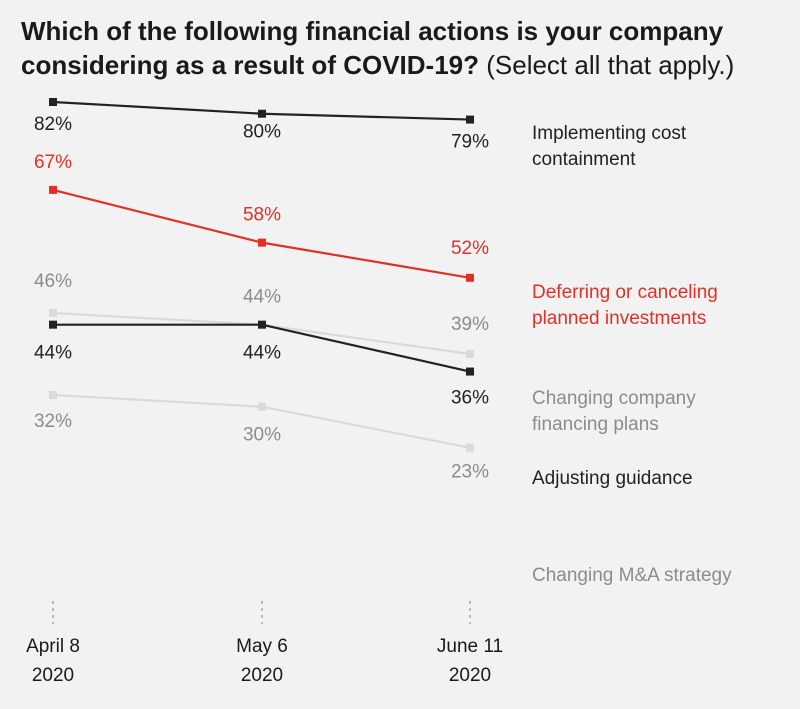 This screenshot has width=800, height=709. I want to click on series-label: Changing M&A strategy, so click(632, 575).